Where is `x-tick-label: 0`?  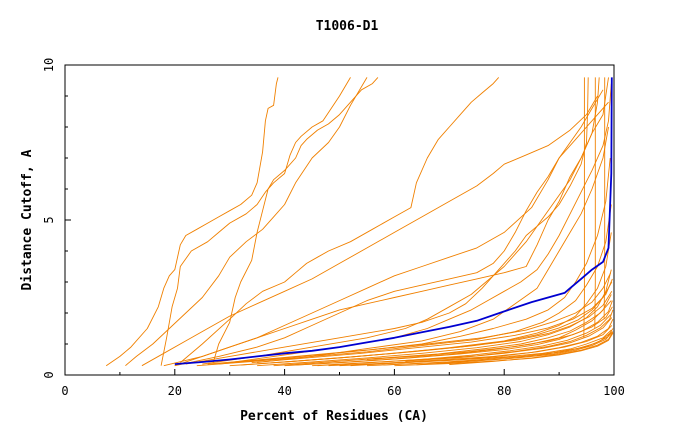 x-tick-label: 0 is located at coordinates (64, 391).